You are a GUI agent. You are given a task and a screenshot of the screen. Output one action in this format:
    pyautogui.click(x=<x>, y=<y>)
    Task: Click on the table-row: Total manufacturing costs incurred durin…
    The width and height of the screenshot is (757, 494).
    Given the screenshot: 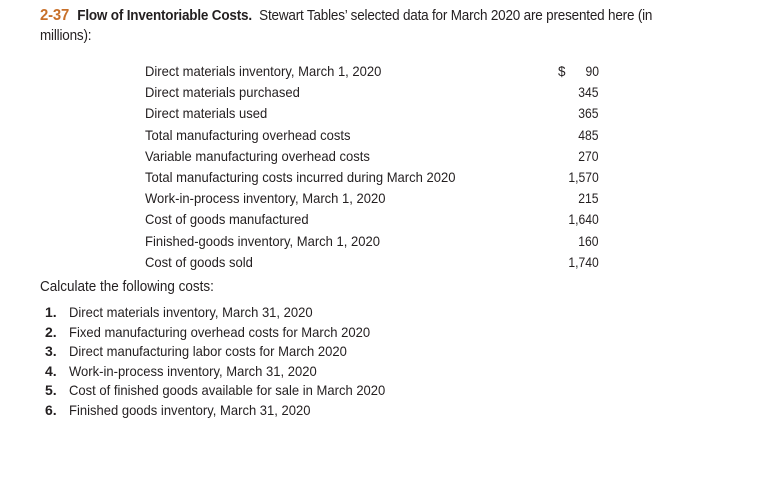 What is the action you would take?
    pyautogui.click(x=380, y=177)
    